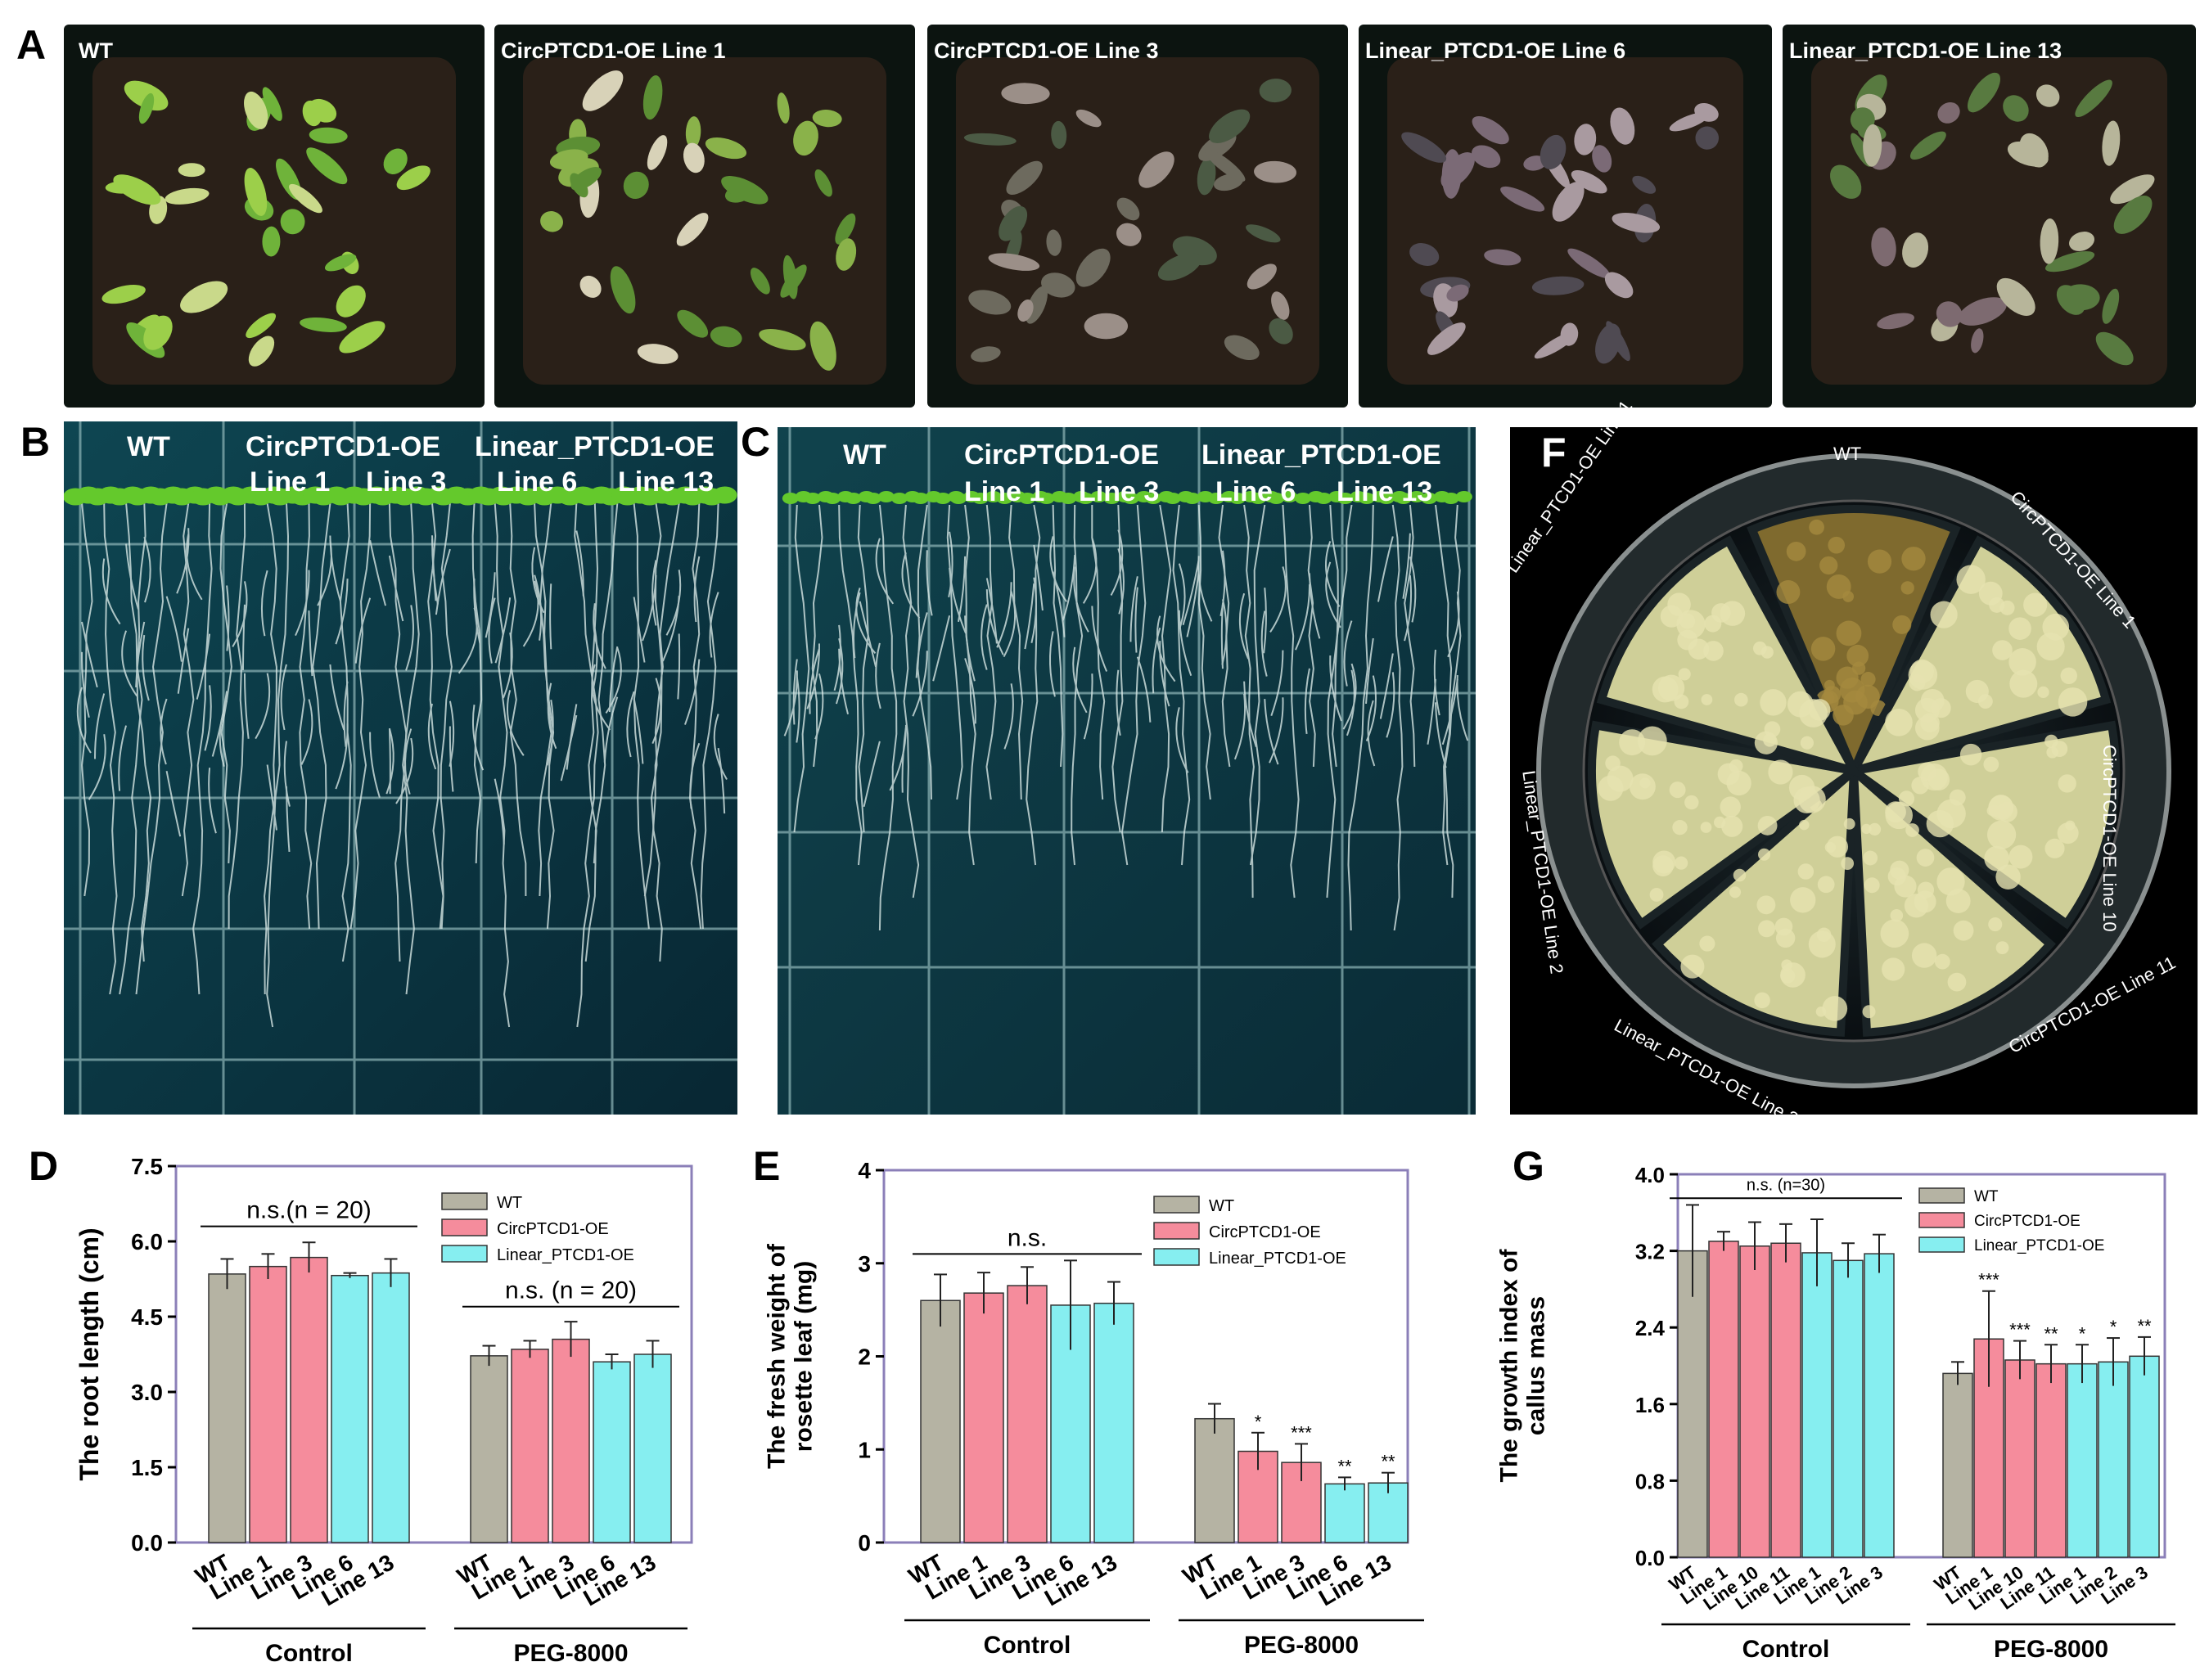  What do you see at coordinates (1650, 1175) in the screenshot?
I see `y-tick-label: 4.0` at bounding box center [1650, 1175].